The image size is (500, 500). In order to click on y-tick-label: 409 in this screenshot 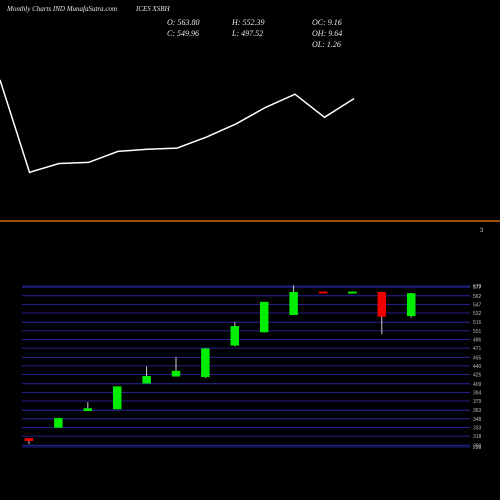, I will do `click(477, 385)`.